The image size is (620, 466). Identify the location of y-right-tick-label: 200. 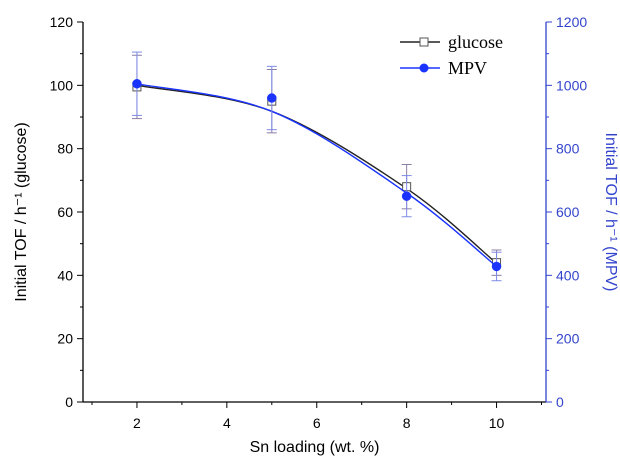
(568, 339).